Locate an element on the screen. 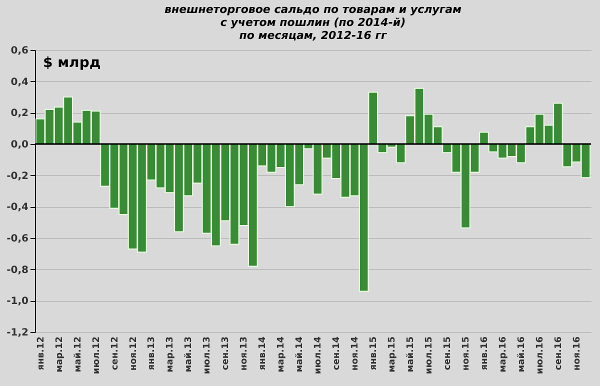 The height and width of the screenshot is (386, 600). y-tick-label: 0,2 is located at coordinates (19, 114).